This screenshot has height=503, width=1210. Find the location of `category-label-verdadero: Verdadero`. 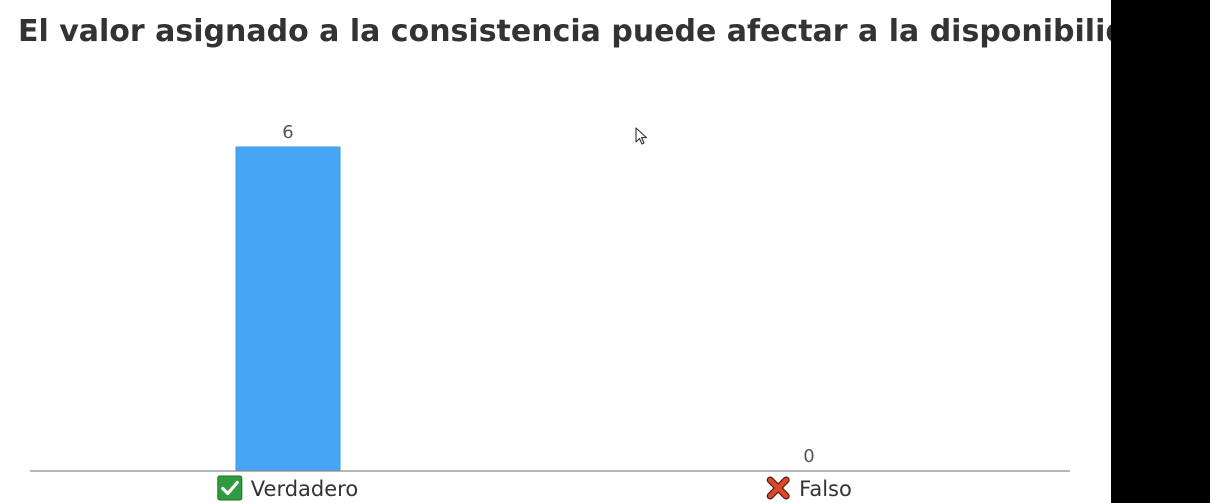

category-label-verdadero: Verdadero is located at coordinates (288, 488).